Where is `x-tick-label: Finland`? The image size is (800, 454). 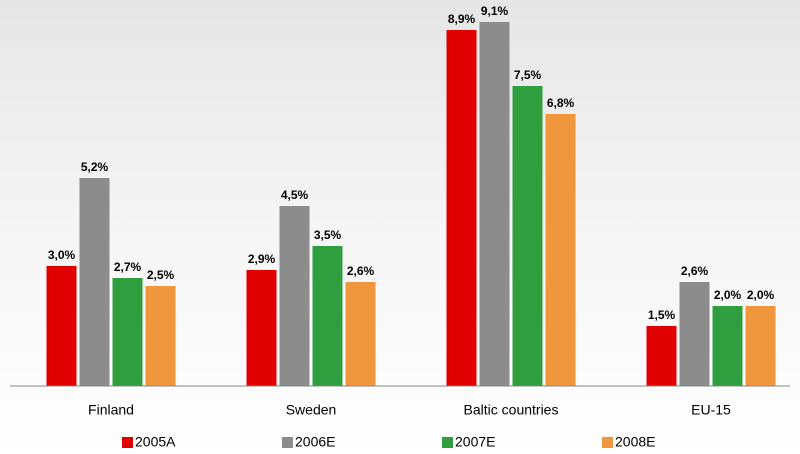
x-tick-label: Finland is located at coordinates (111, 410).